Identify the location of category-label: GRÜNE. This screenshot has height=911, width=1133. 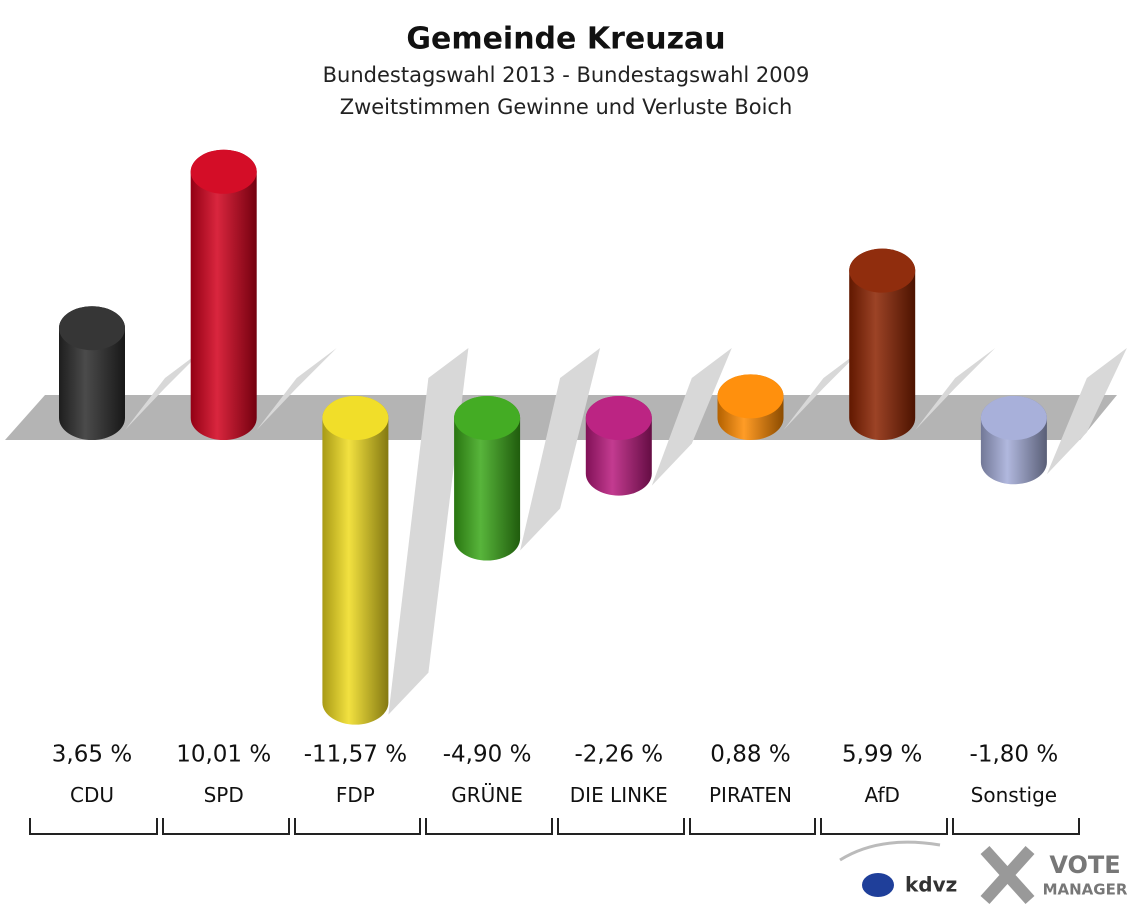
(487, 795).